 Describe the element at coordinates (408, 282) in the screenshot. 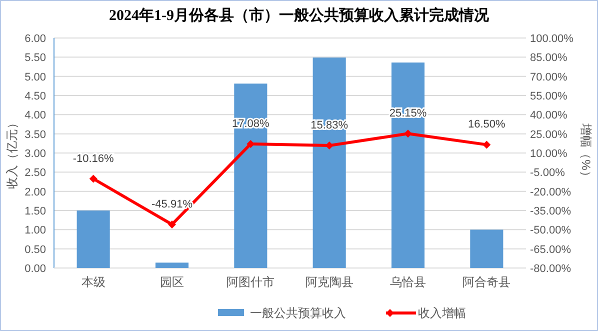

I see `x-tick-label: 乌恰县` at that location.